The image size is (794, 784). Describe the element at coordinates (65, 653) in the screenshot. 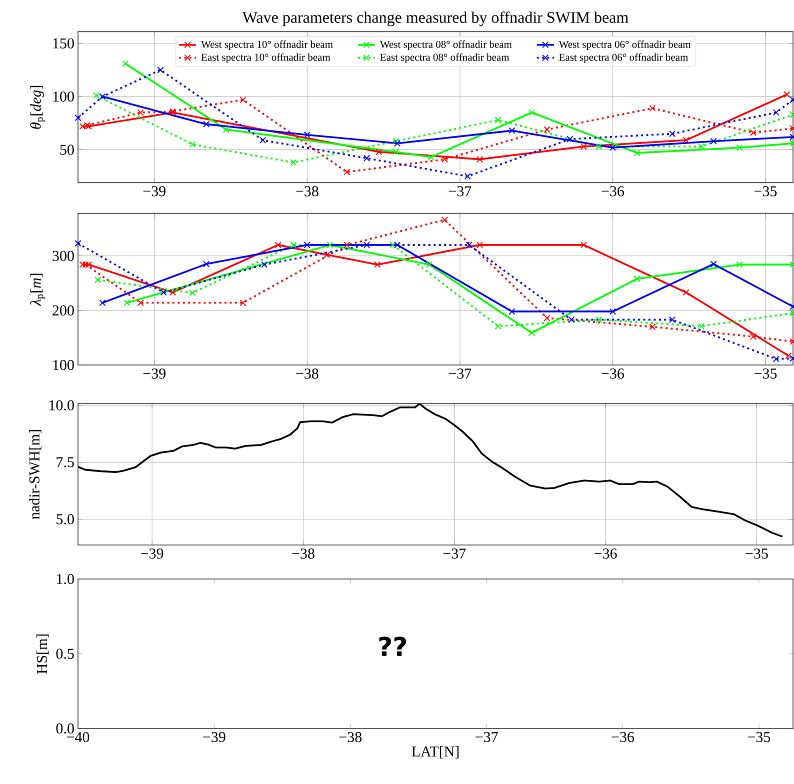

I see `y-tick-label: 0.5` at that location.